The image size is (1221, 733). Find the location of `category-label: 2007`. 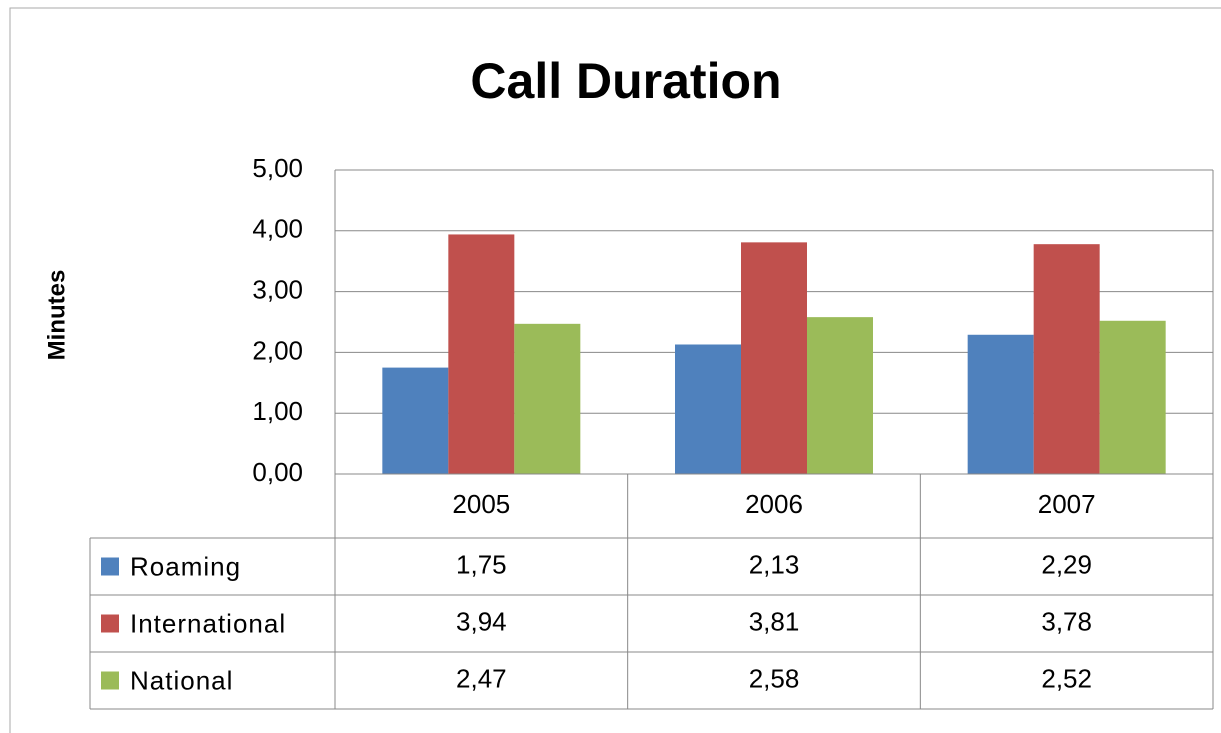

category-label: 2007 is located at coordinates (1067, 504).